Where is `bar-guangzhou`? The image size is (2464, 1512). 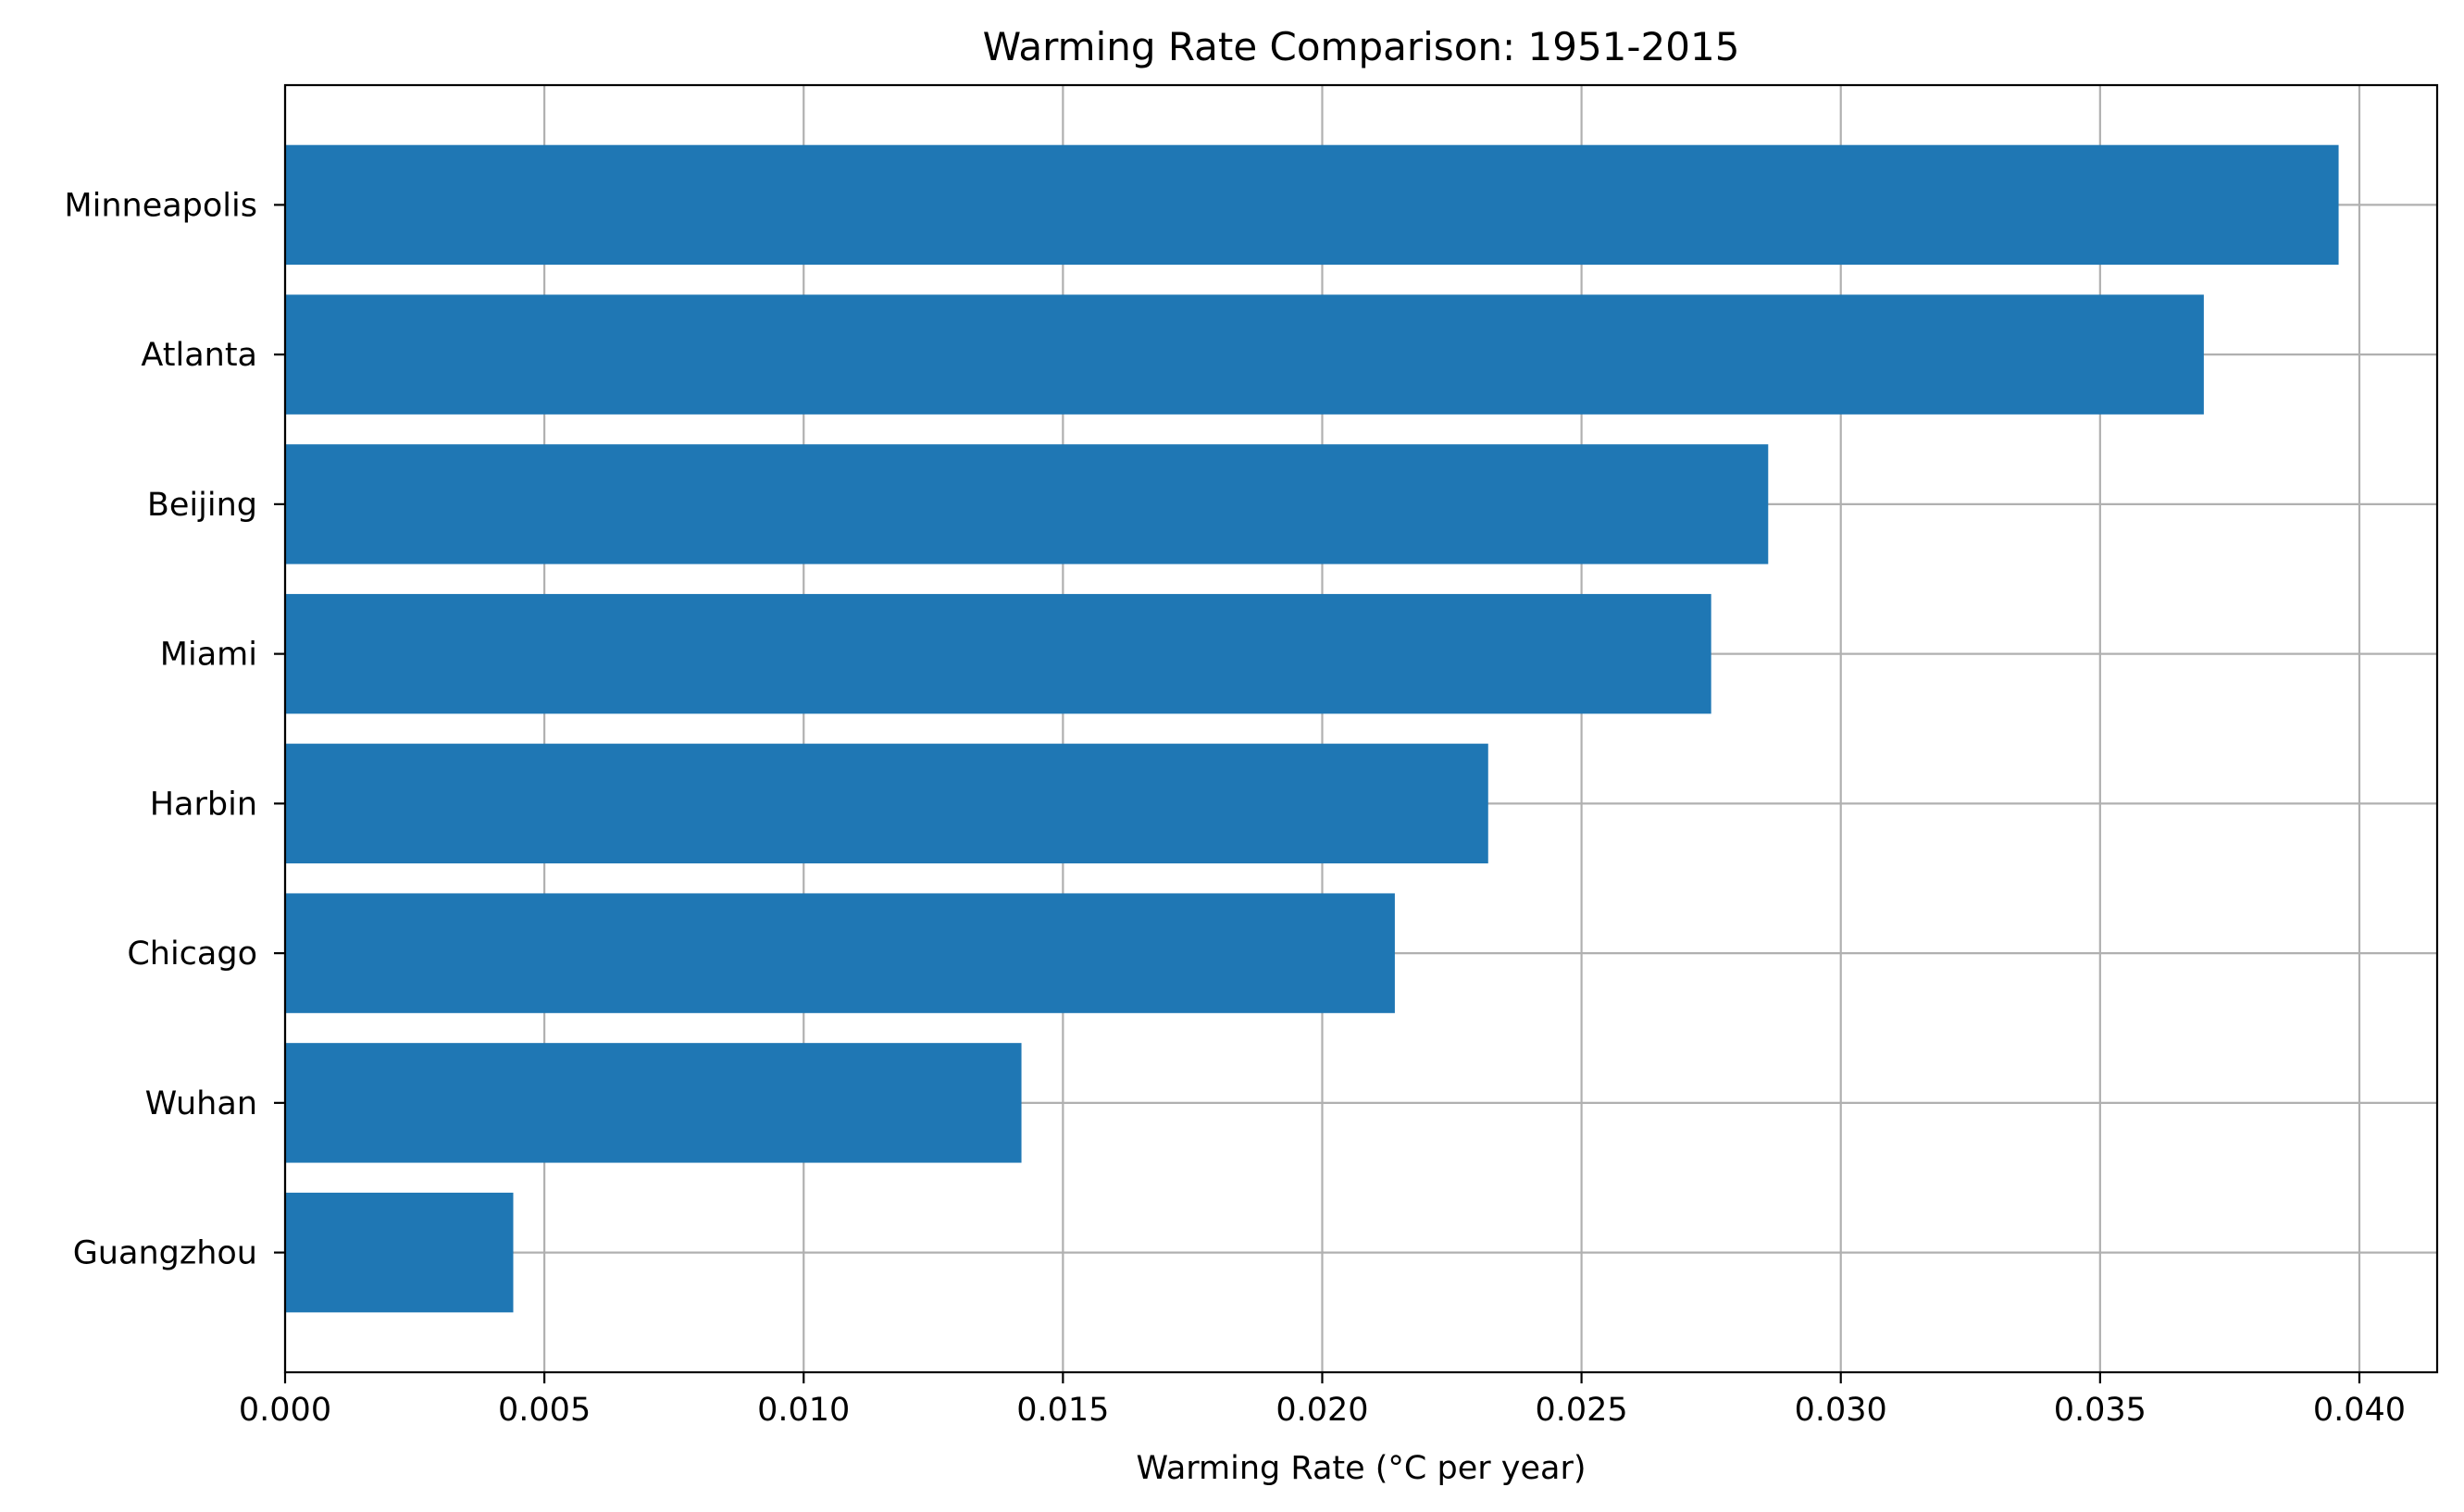 bar-guangzhou is located at coordinates (399, 1252).